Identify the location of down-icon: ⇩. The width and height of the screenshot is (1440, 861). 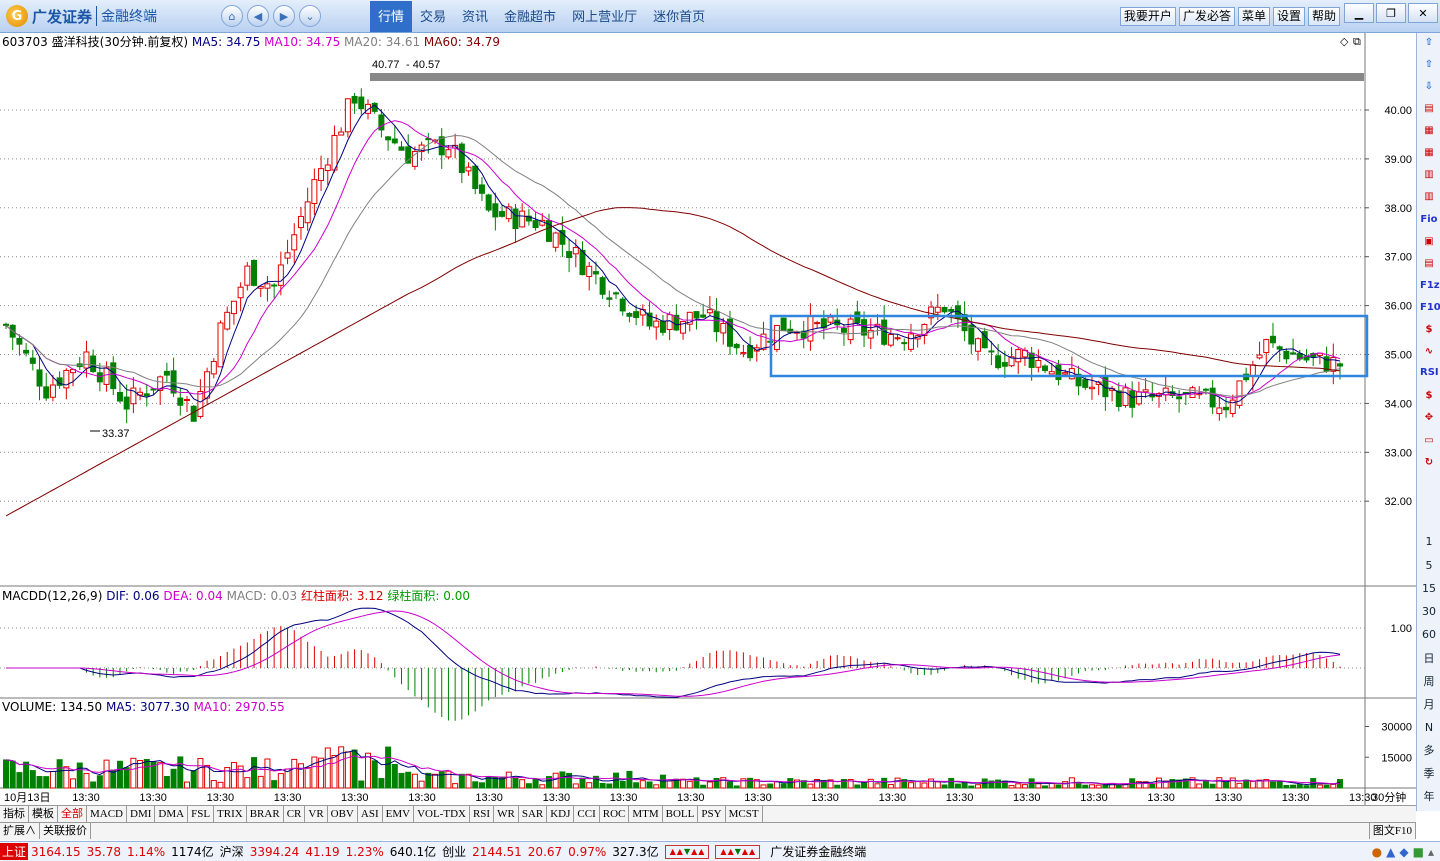
(1429, 86).